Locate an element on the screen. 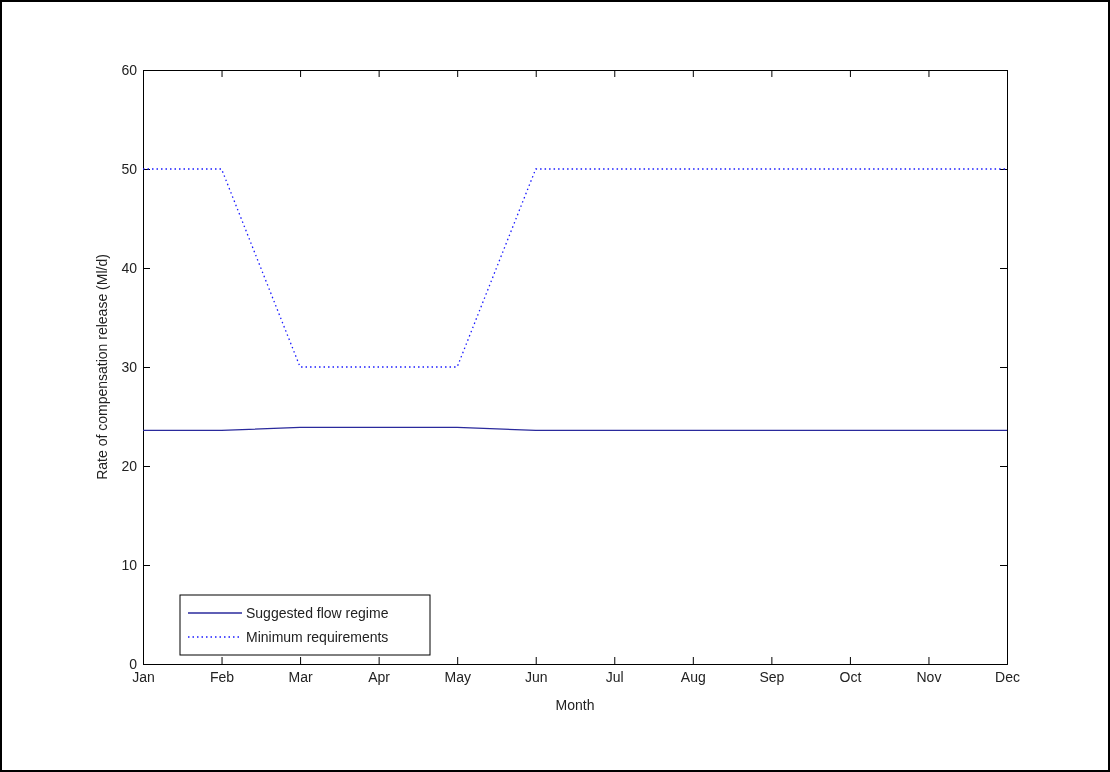 Image resolution: width=1110 pixels, height=772 pixels. x-tick-label: Nov is located at coordinates (929, 676).